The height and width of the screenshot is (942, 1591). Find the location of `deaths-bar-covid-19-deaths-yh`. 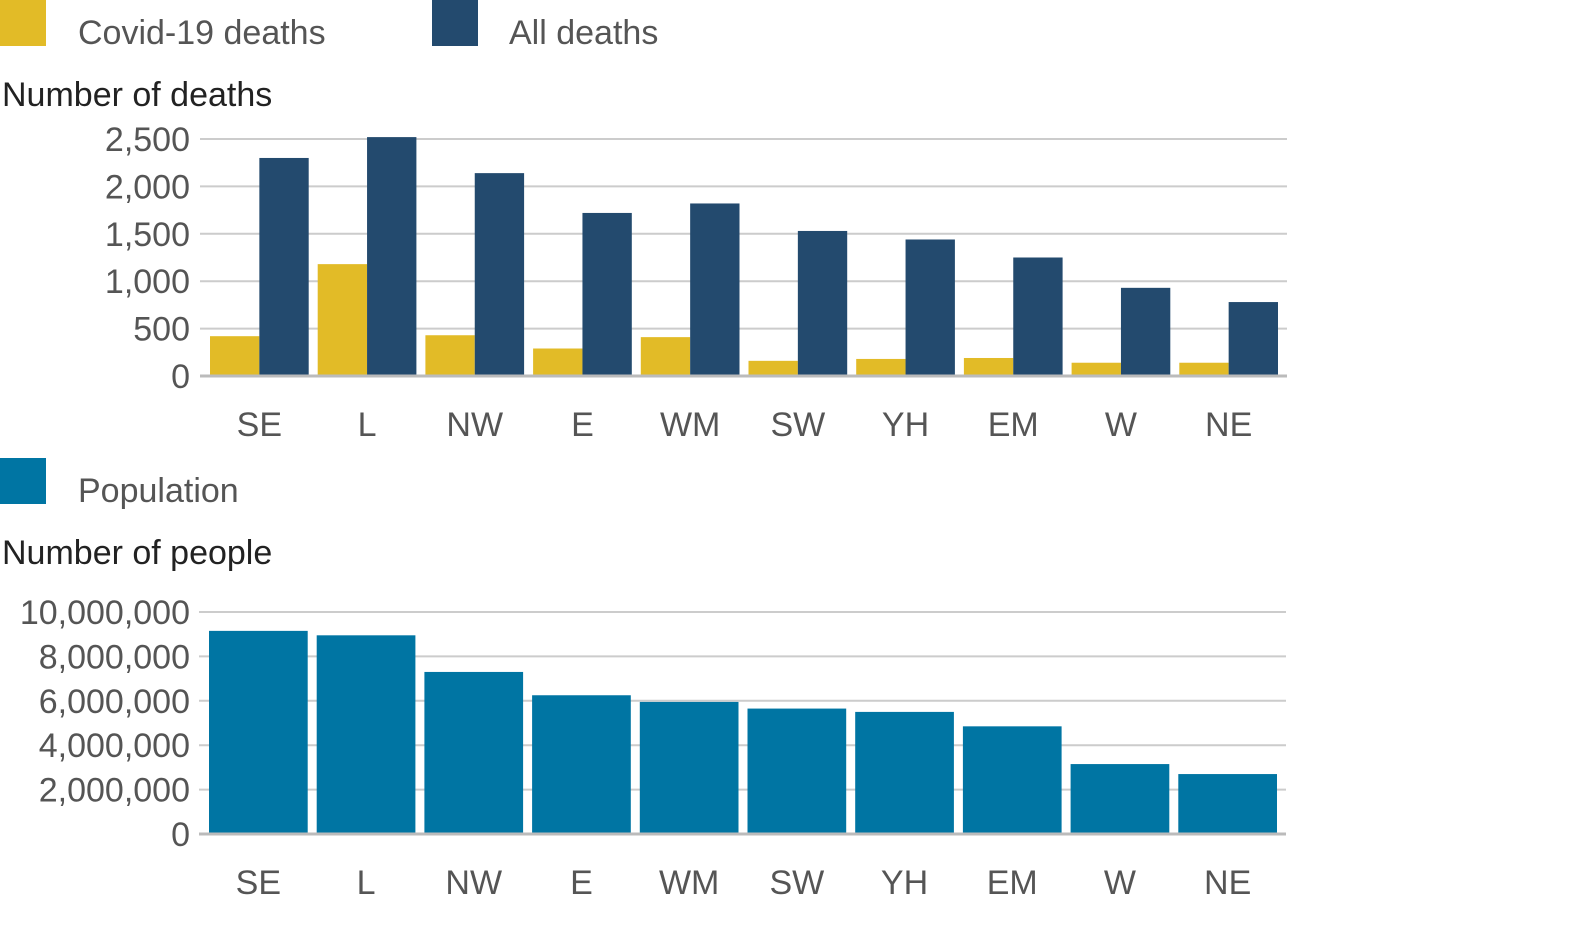

deaths-bar-covid-19-deaths-yh is located at coordinates (881, 367).